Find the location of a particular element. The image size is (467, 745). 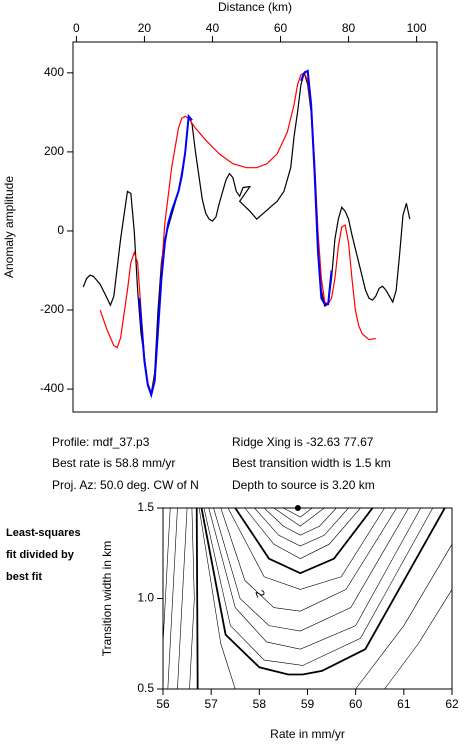

y-tick-label: 400 is located at coordinates (54, 72).